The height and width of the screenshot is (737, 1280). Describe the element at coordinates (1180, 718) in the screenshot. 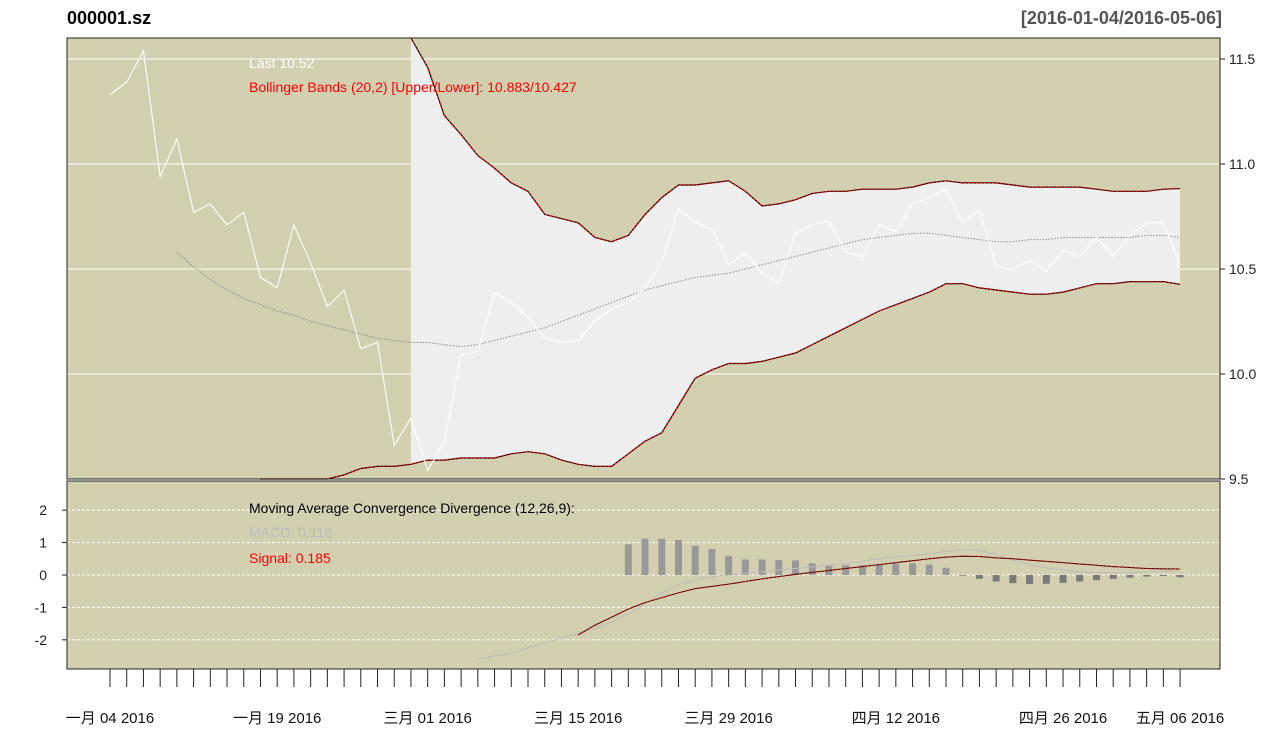

I see `x-tick-label: 五月 06 2016` at that location.